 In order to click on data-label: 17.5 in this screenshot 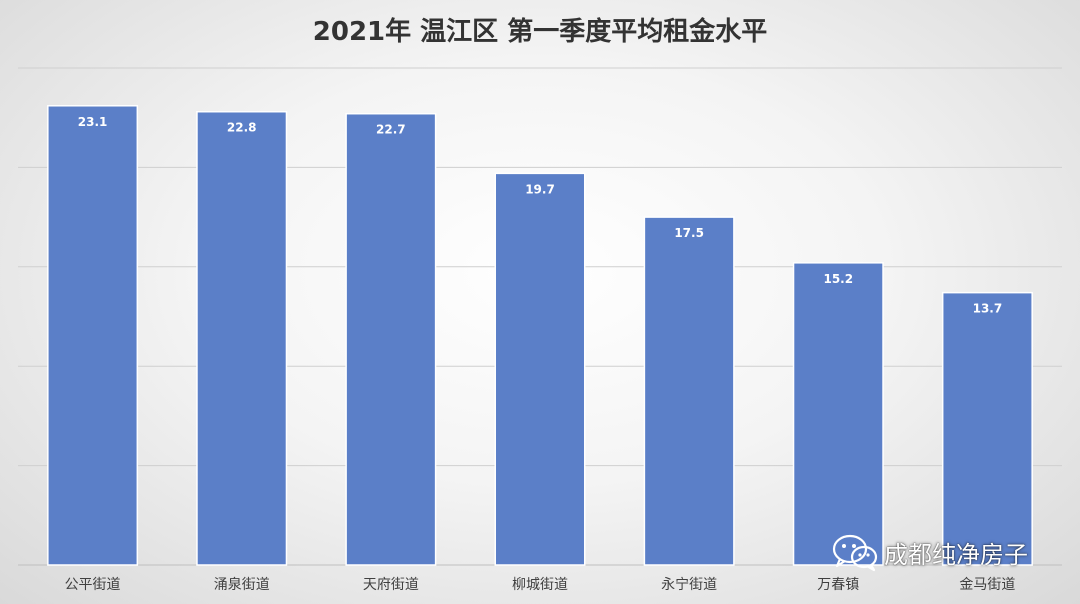, I will do `click(689, 233)`.